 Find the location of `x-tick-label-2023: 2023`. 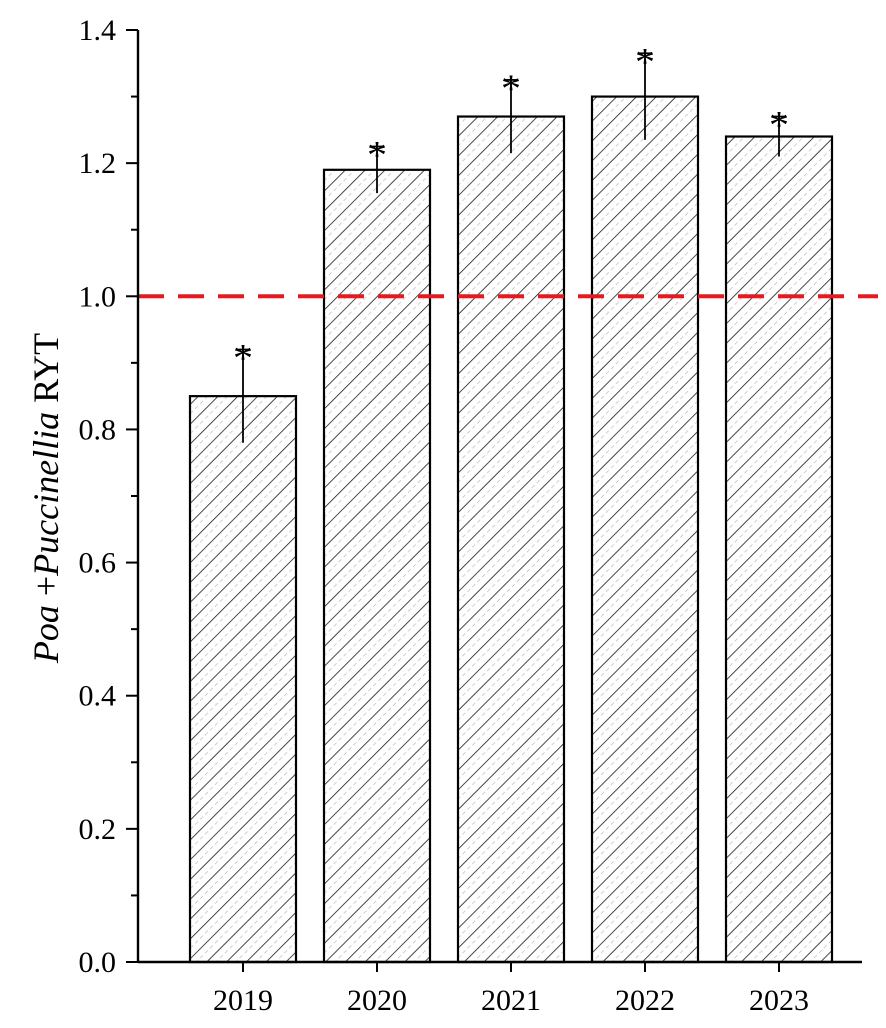

x-tick-label-2023: 2023 is located at coordinates (779, 1000).